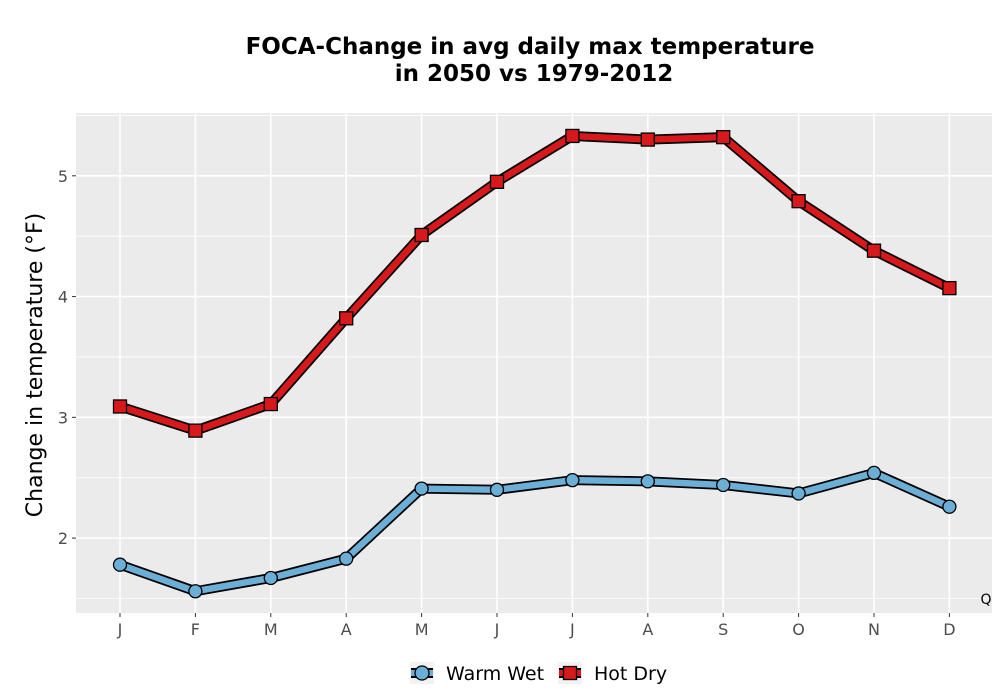  What do you see at coordinates (534, 532) in the screenshot?
I see `series-line-warm-wet` at bounding box center [534, 532].